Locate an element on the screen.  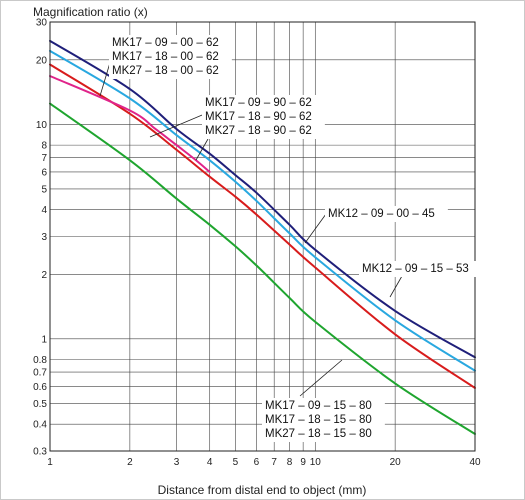
x-tick-label: 1 is located at coordinates (50, 462).